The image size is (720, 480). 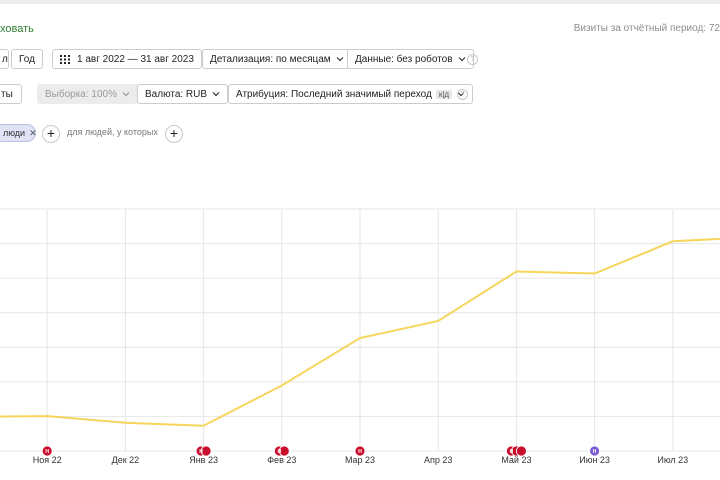 I want to click on segment-chip: люди ✕, so click(x=18, y=133).